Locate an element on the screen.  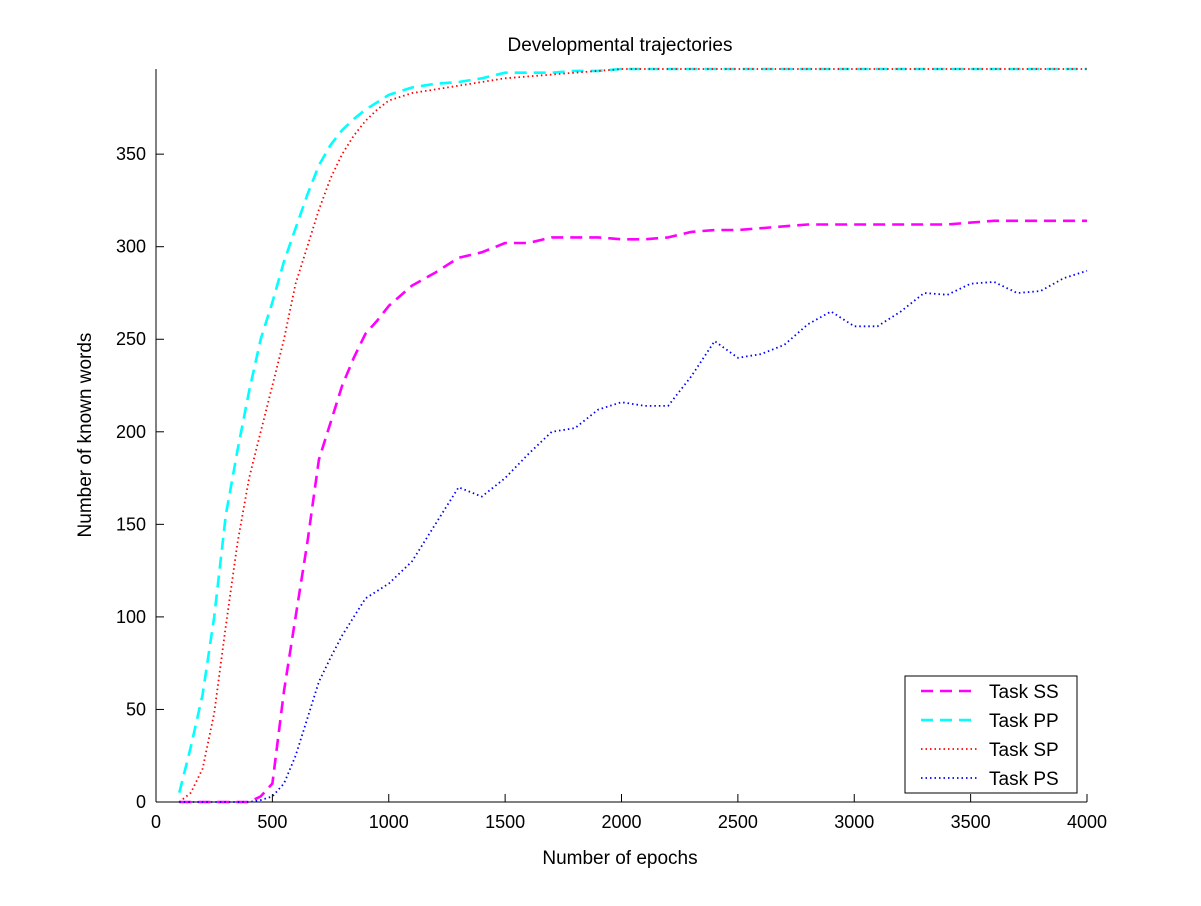
legend-label: Task PP is located at coordinates (1024, 721).